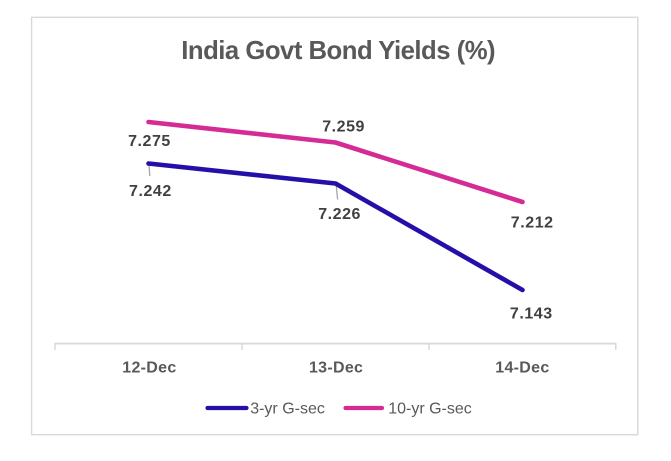  Describe the element at coordinates (149, 141) in the screenshot. I see `svg-text: 7.275` at that location.